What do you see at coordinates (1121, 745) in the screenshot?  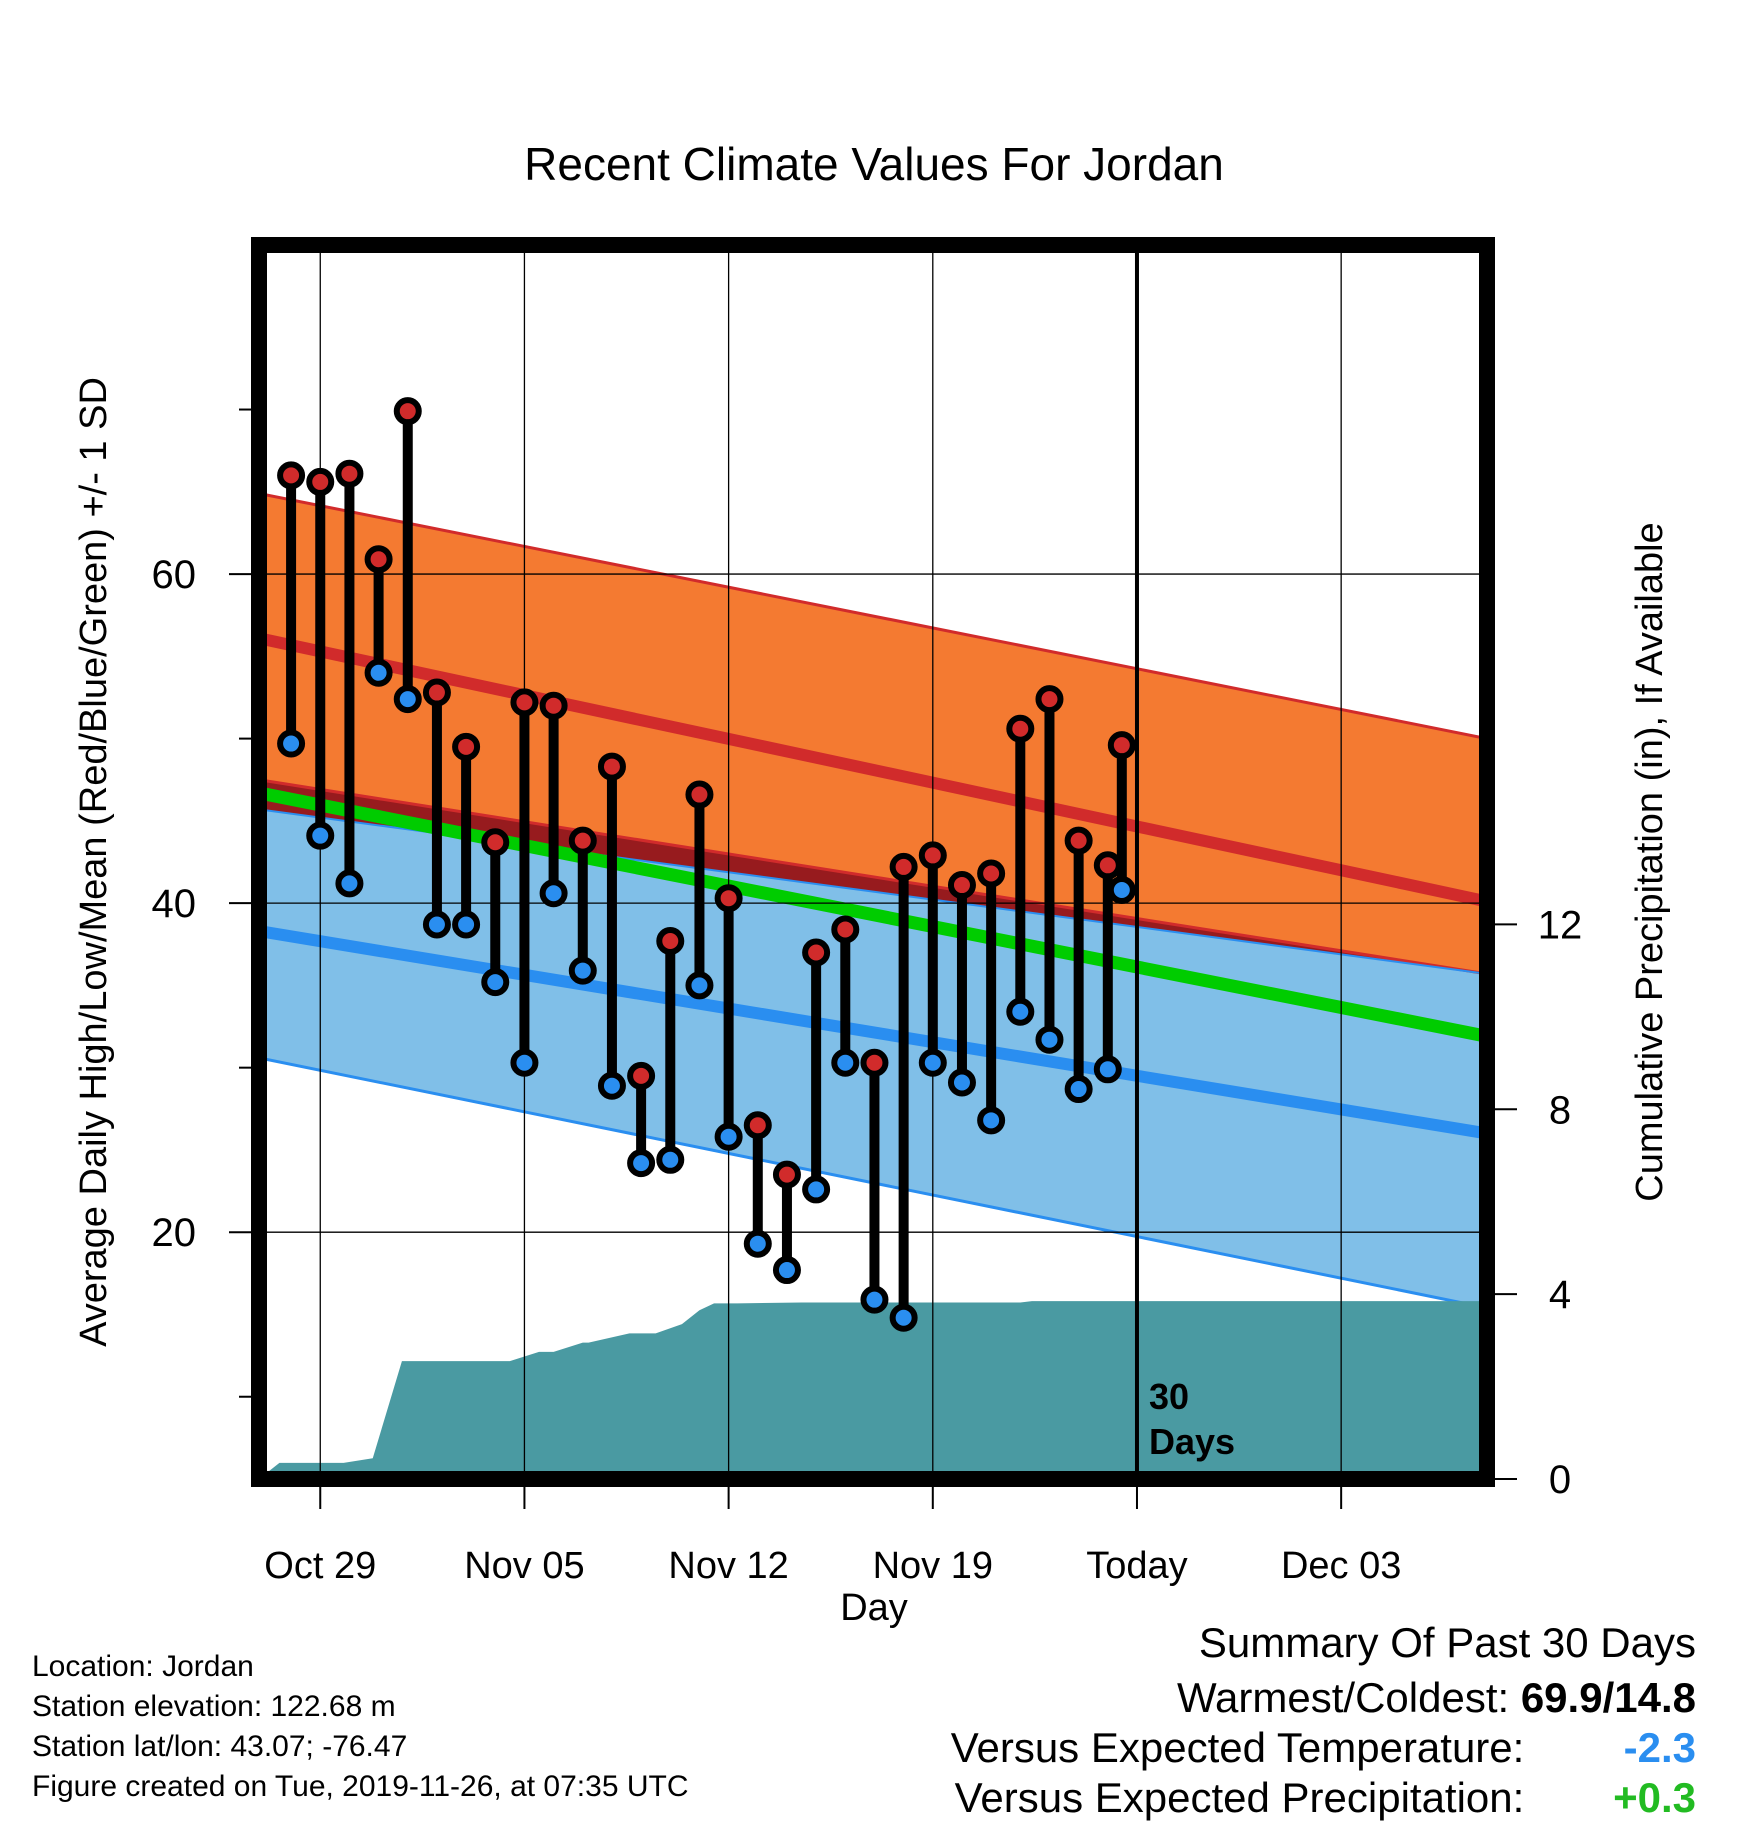 I see `latest-high-point` at bounding box center [1121, 745].